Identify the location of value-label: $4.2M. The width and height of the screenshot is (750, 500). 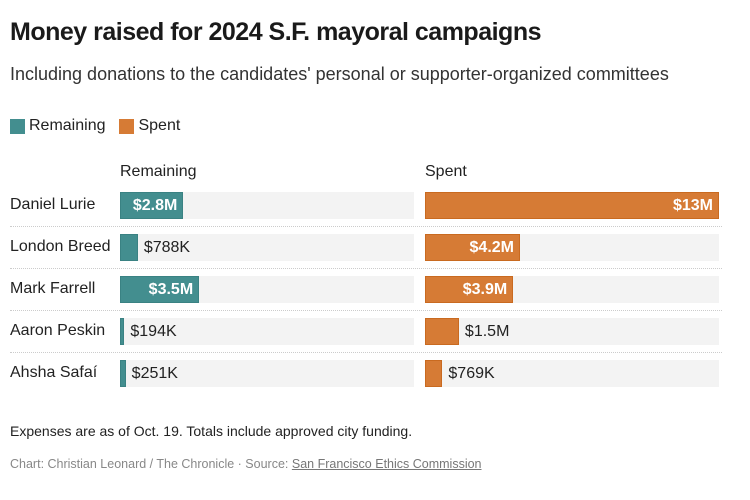
(491, 247).